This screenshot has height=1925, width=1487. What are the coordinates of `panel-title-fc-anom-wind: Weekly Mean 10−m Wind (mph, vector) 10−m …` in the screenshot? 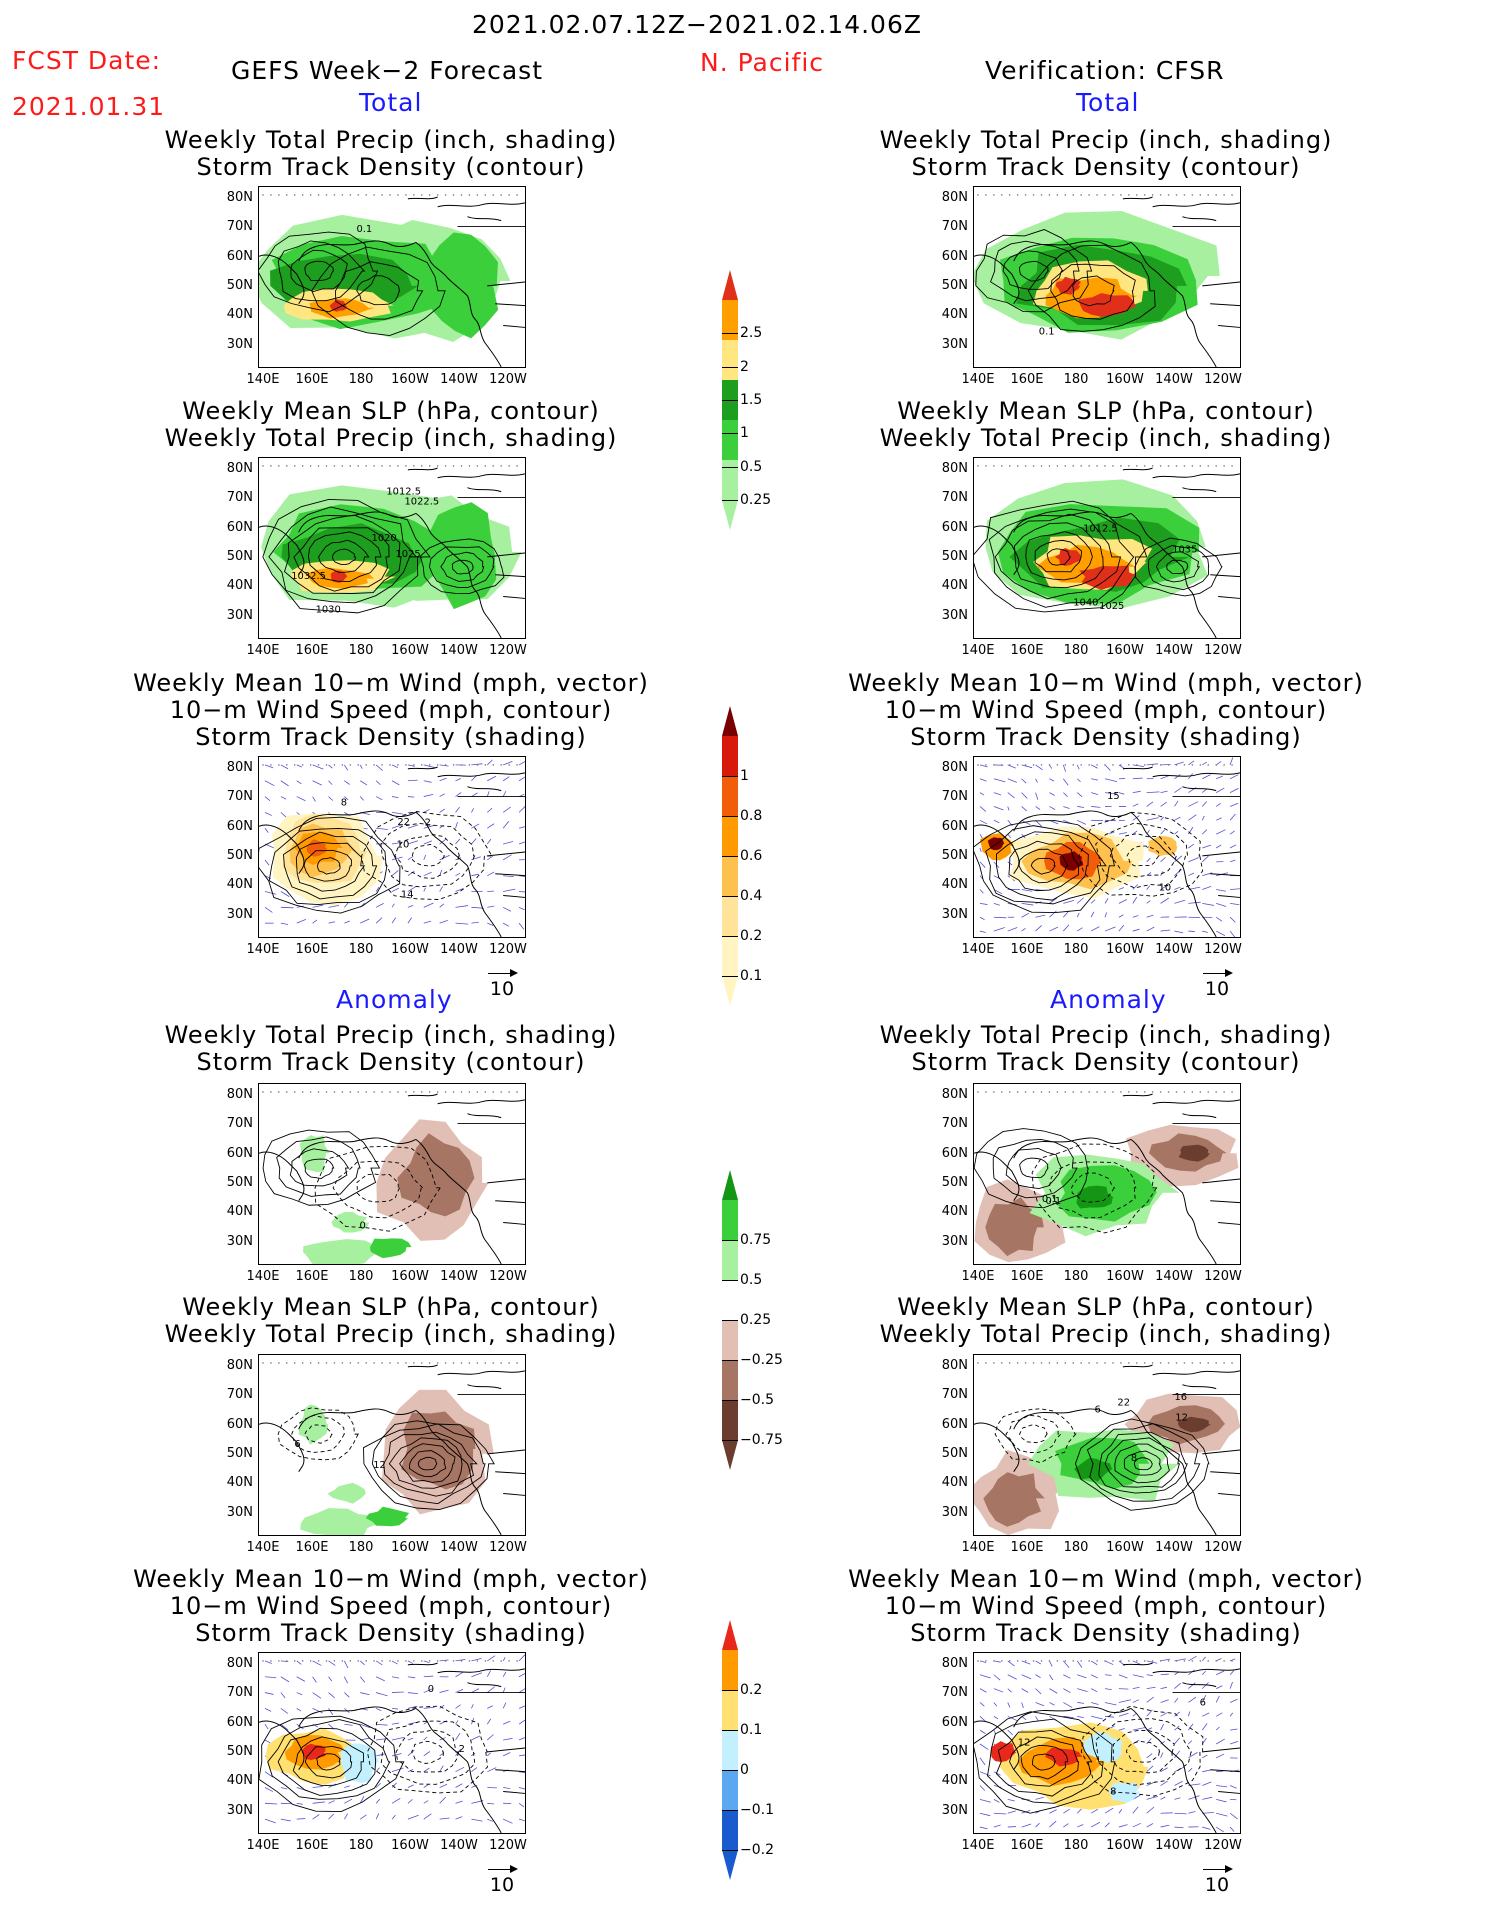 It's located at (391, 1606).